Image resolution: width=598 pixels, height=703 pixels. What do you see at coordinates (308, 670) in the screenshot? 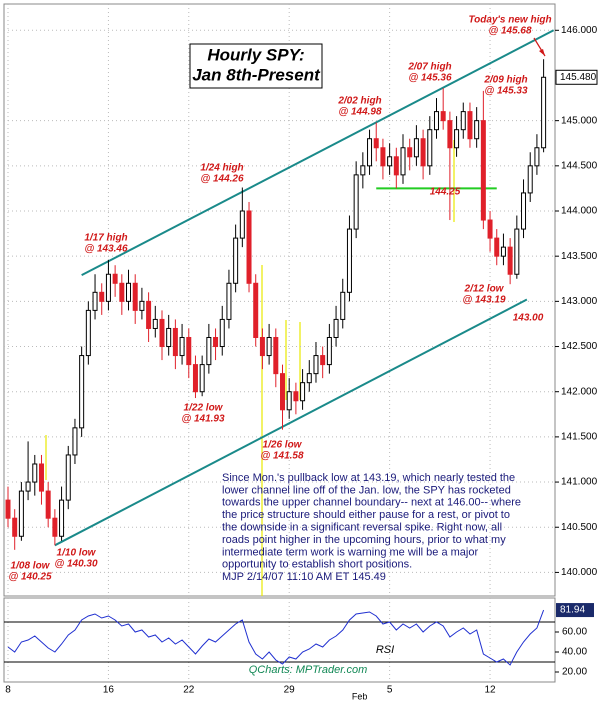
I see `credit: QCharts: MPTrader.com` at bounding box center [308, 670].